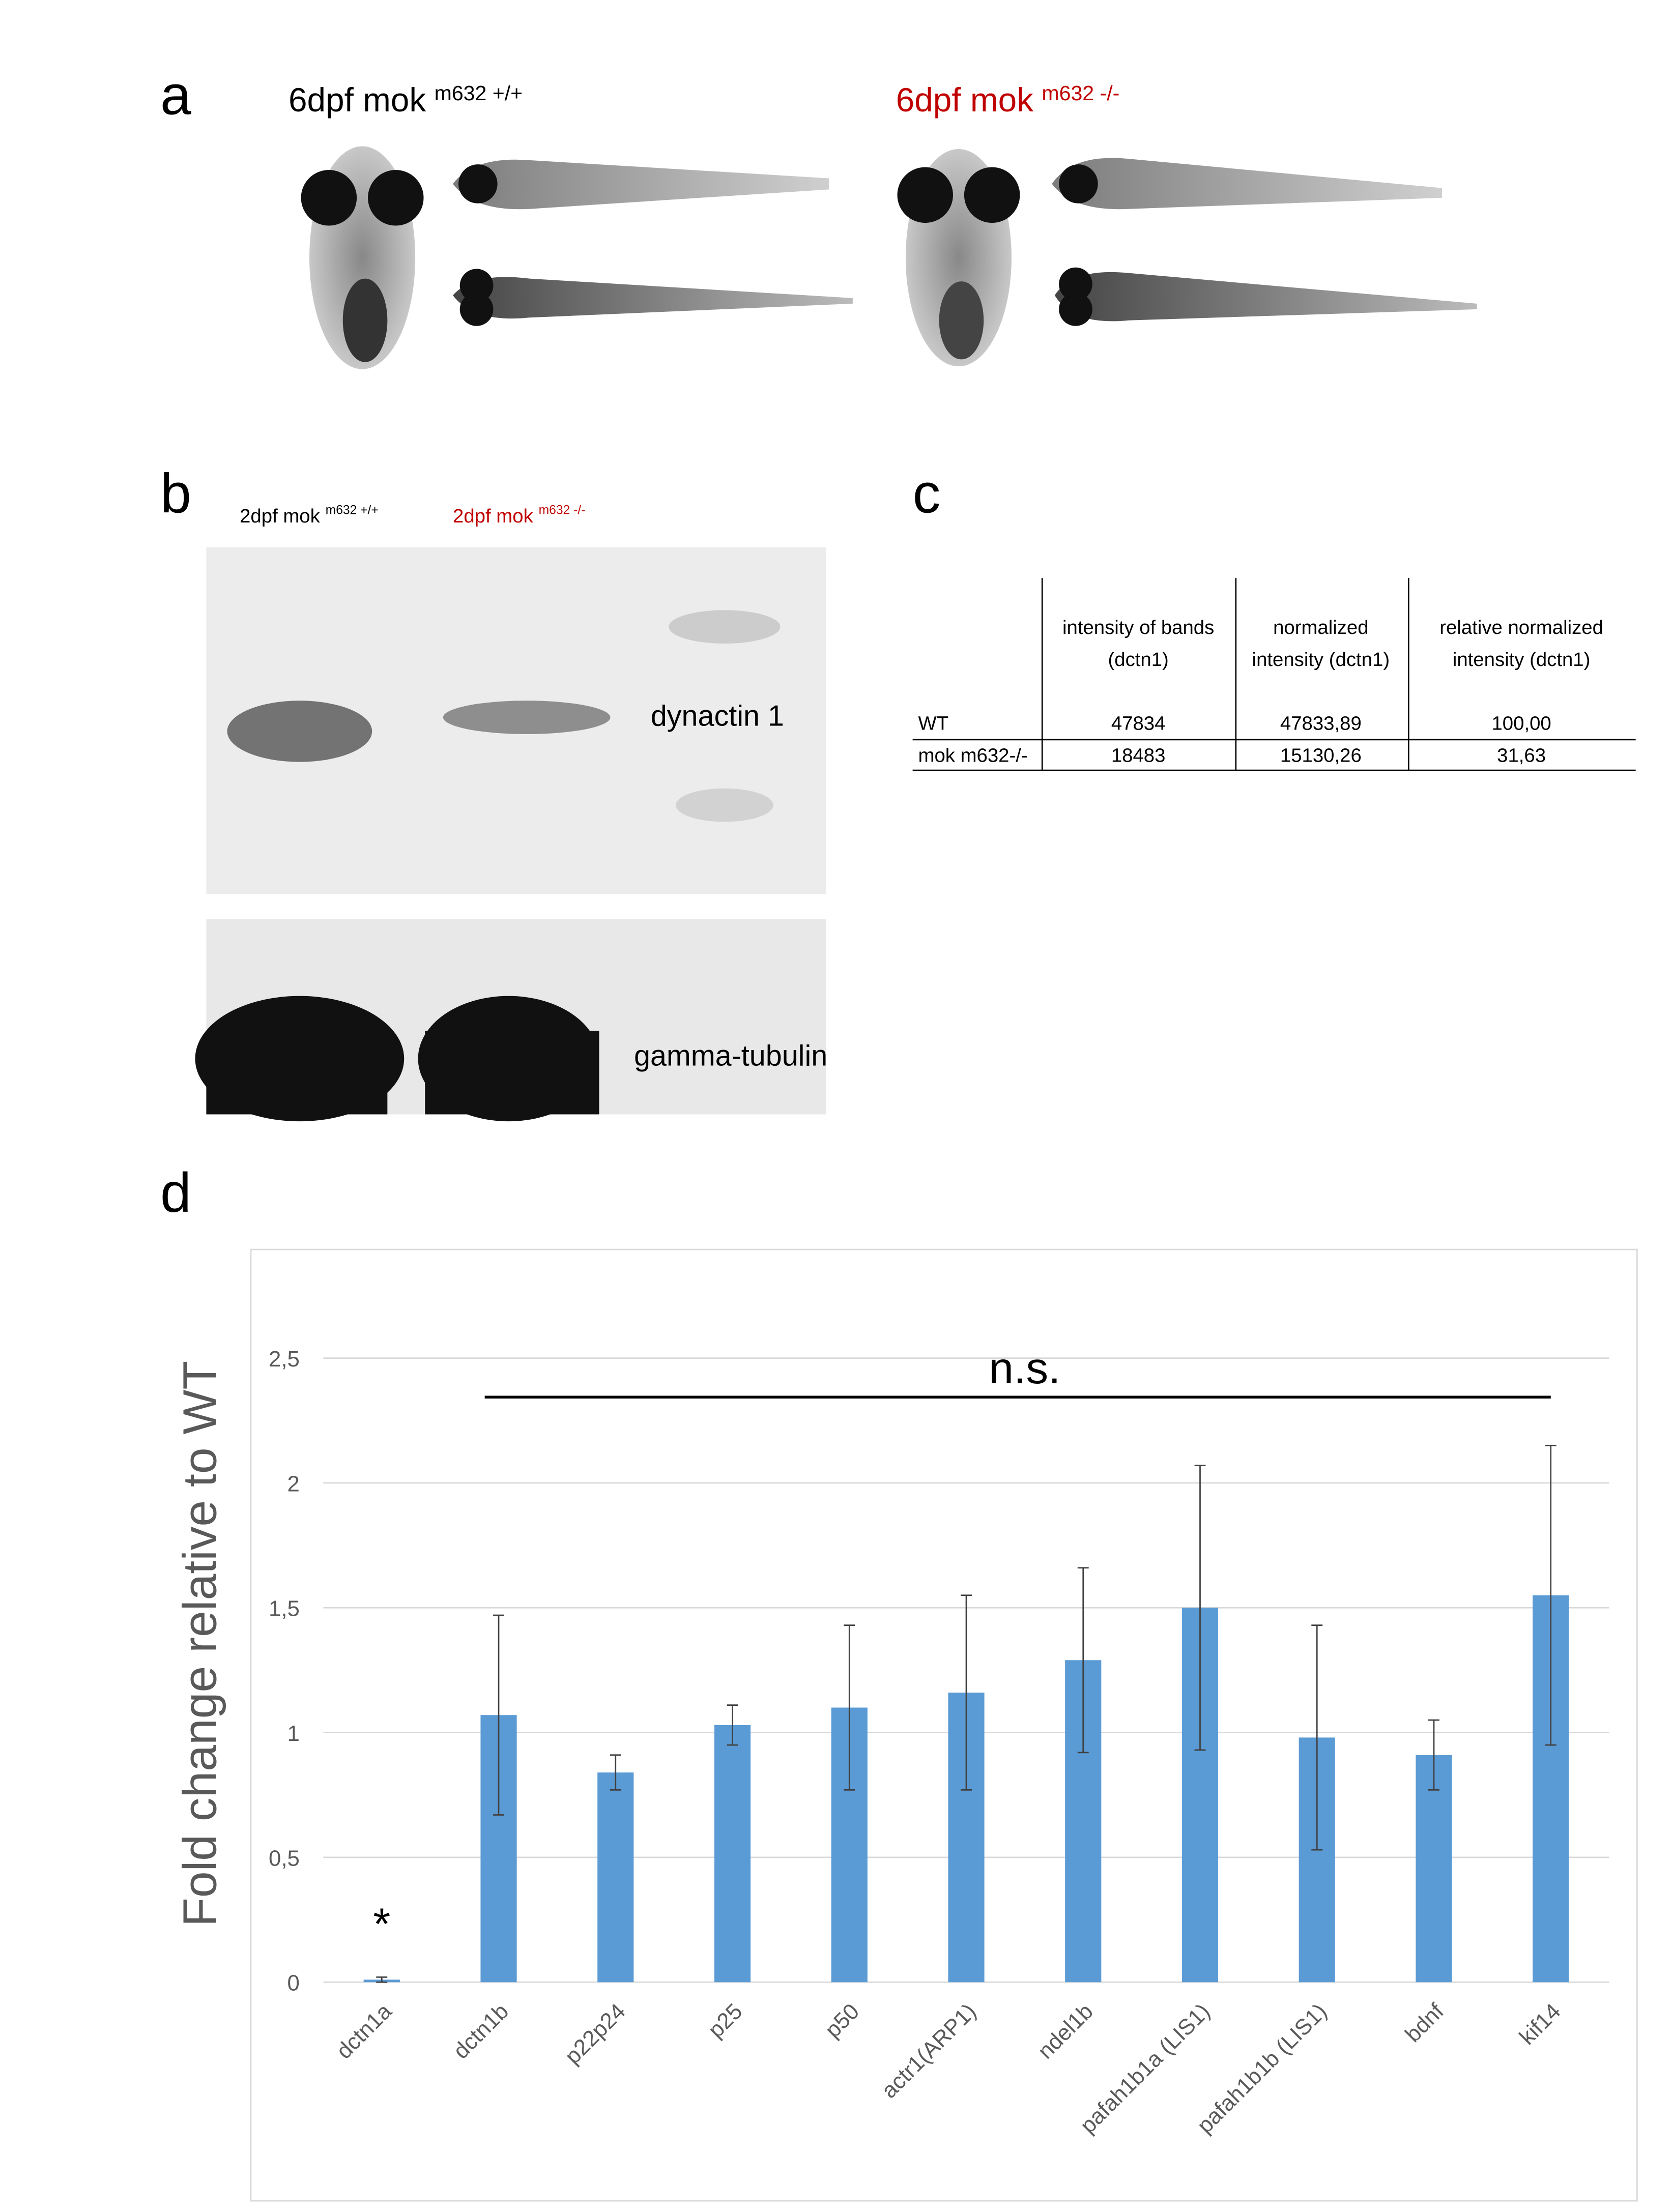  I want to click on heading: 6dpf mok m632 +/+, so click(406, 100).